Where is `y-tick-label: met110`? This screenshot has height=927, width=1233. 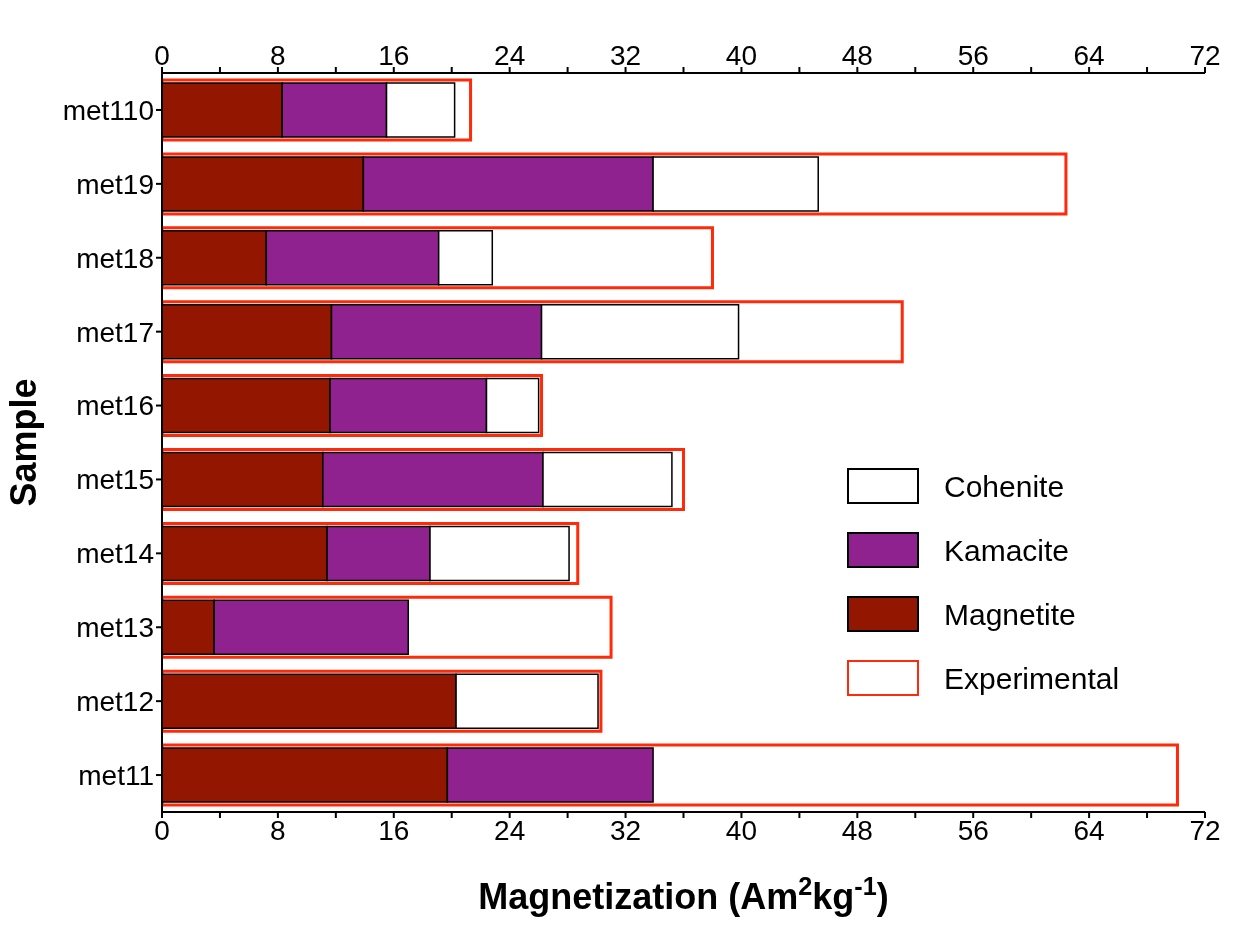 y-tick-label: met110 is located at coordinates (108, 110).